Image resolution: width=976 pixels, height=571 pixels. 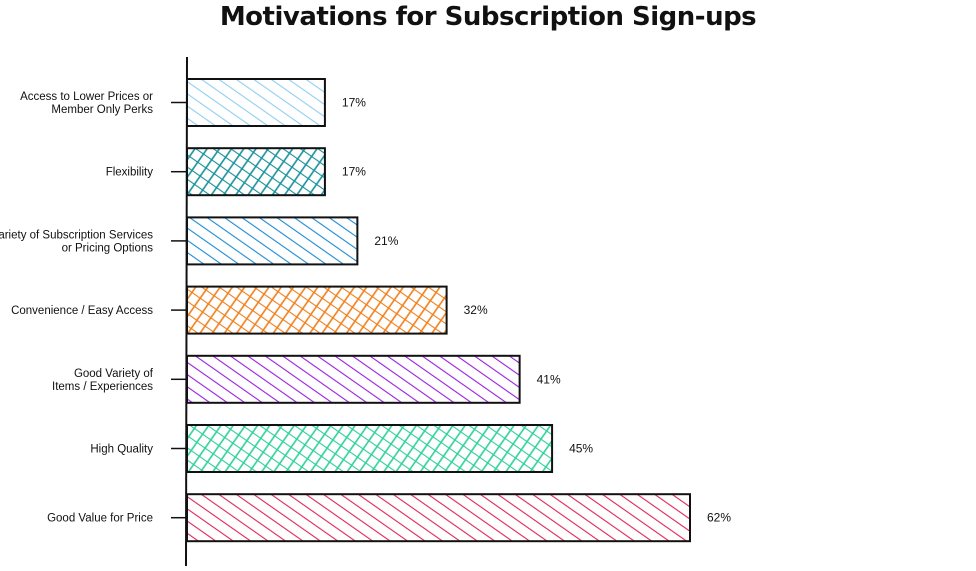 What do you see at coordinates (76, 235) in the screenshot?
I see `category-label: Variety of Subscription Services` at bounding box center [76, 235].